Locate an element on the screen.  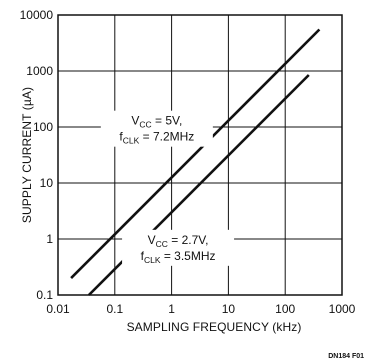
x-axis-label: SAMPLING FREQUENCY (kHz) is located at coordinates (214, 327).